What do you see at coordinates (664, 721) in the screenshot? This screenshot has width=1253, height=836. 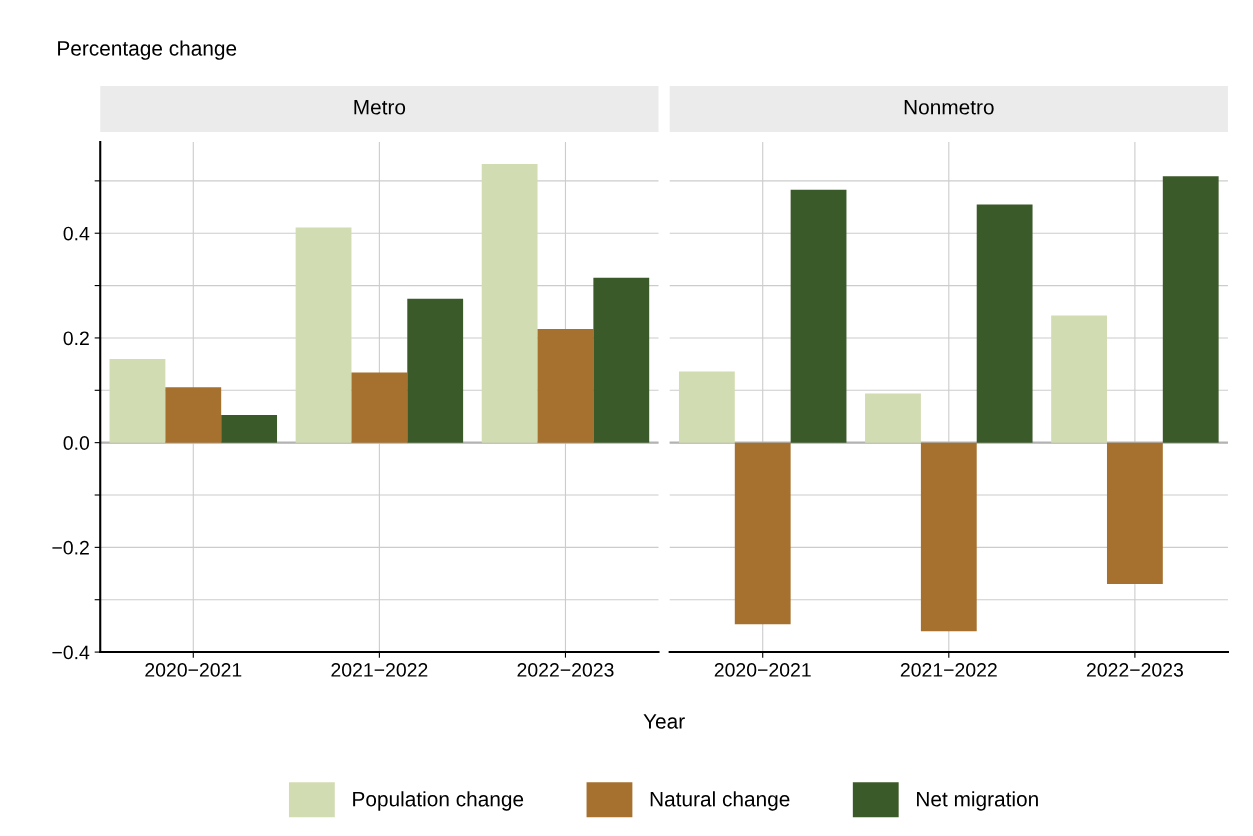 I see `x-axis-title: Year` at bounding box center [664, 721].